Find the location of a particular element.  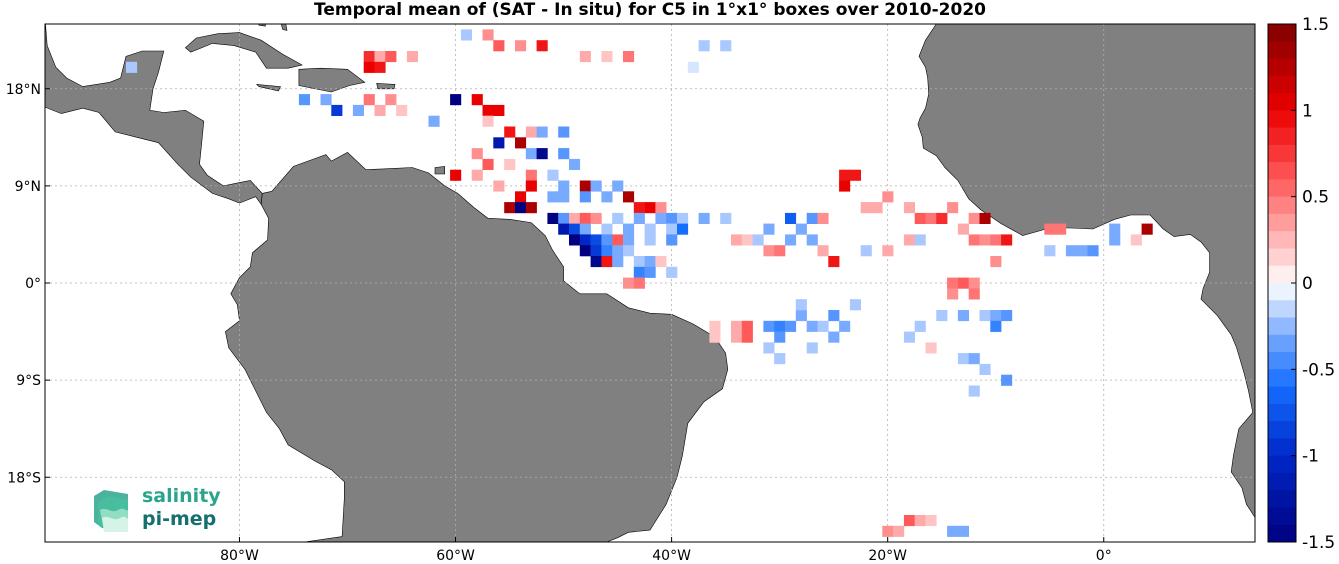

y-tick-label: 9°S is located at coordinates (28, 381).